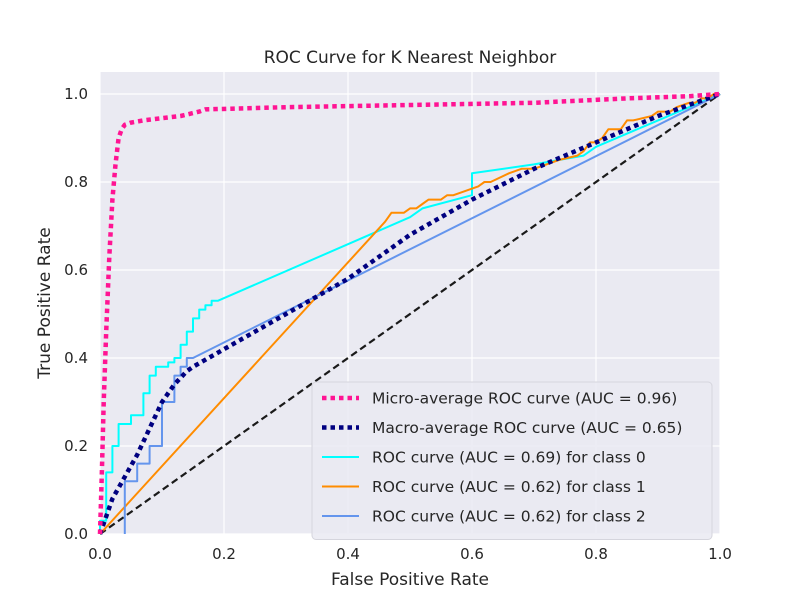 This screenshot has height=600, width=800. I want to click on x-tick-label: 0.4, so click(348, 554).